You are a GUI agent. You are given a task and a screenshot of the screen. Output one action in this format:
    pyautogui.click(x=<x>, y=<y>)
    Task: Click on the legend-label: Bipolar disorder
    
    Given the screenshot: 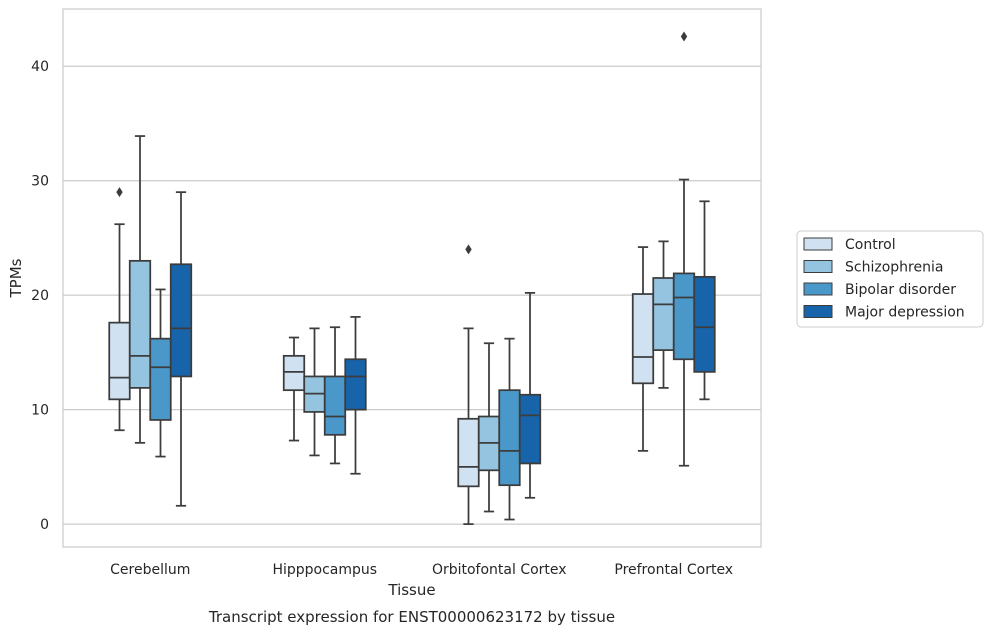 What is the action you would take?
    pyautogui.click(x=900, y=290)
    